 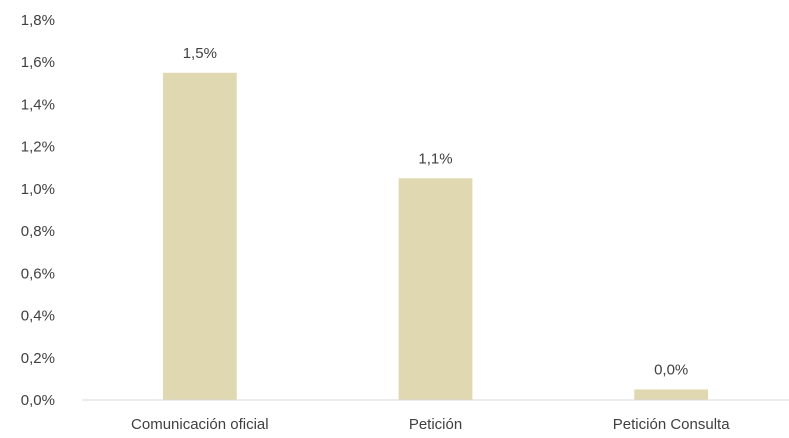 I want to click on y-tick-label: 0,8%, so click(x=38, y=231).